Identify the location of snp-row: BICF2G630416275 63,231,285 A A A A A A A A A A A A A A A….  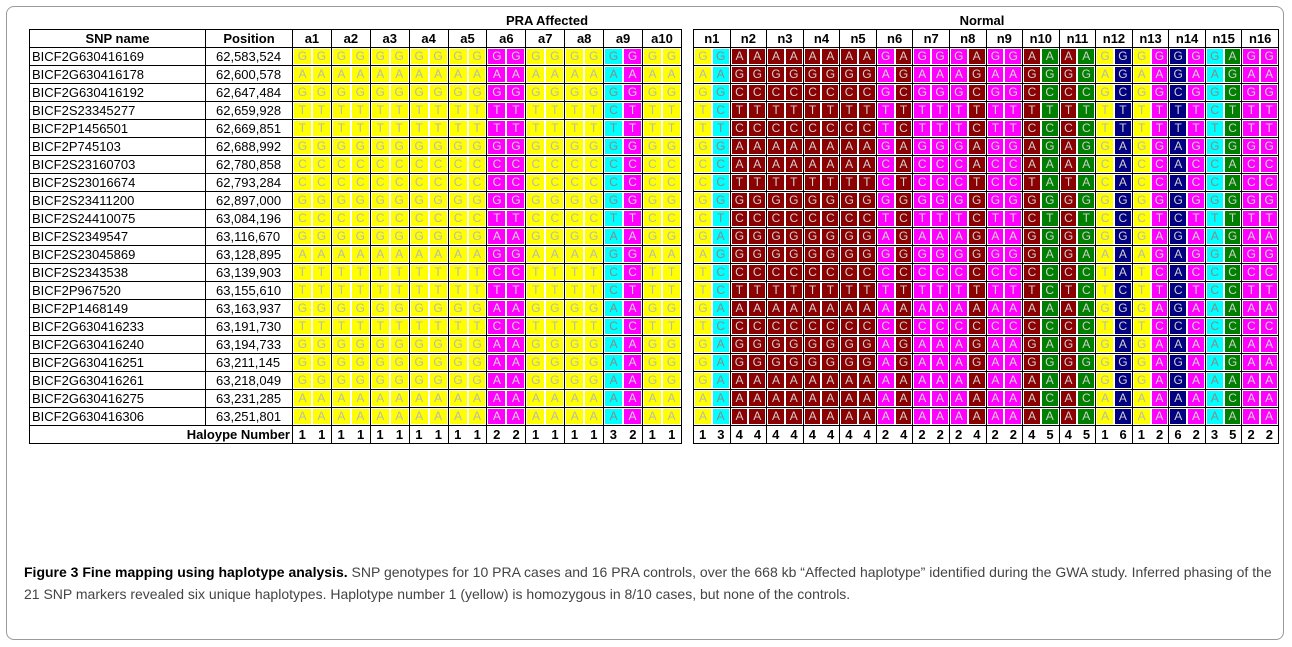
(355, 398).